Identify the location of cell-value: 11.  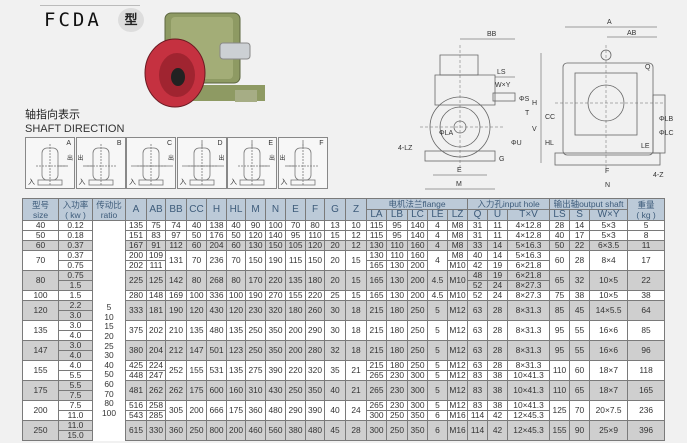
(498, 235).